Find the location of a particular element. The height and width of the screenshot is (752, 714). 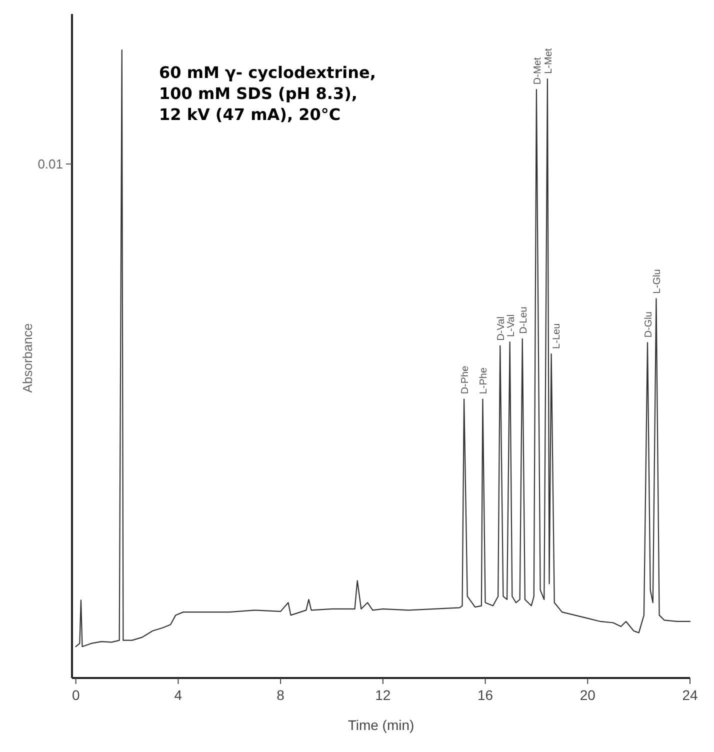

x-tick-label: 8 is located at coordinates (280, 695).